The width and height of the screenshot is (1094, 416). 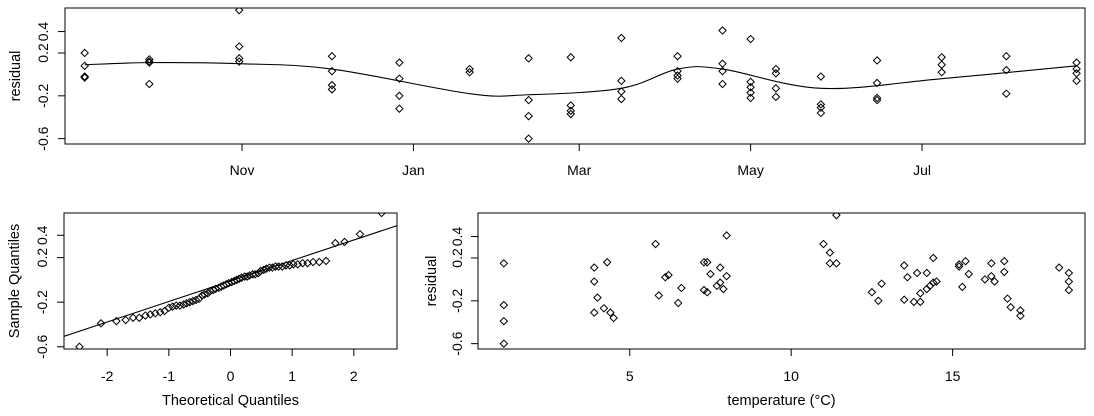 What do you see at coordinates (580, 79) in the screenshot?
I see `smooth-trend-line` at bounding box center [580, 79].